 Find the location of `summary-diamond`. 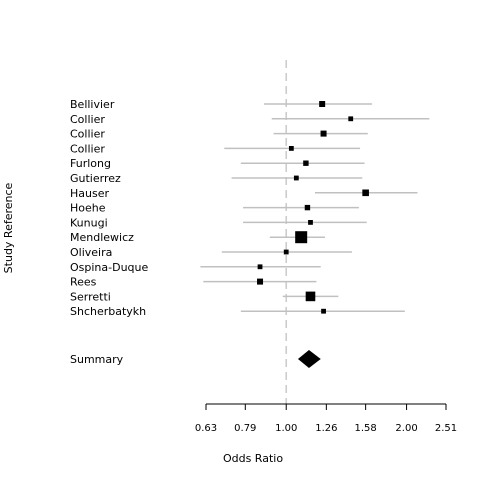

summary-diamond is located at coordinates (309, 359).